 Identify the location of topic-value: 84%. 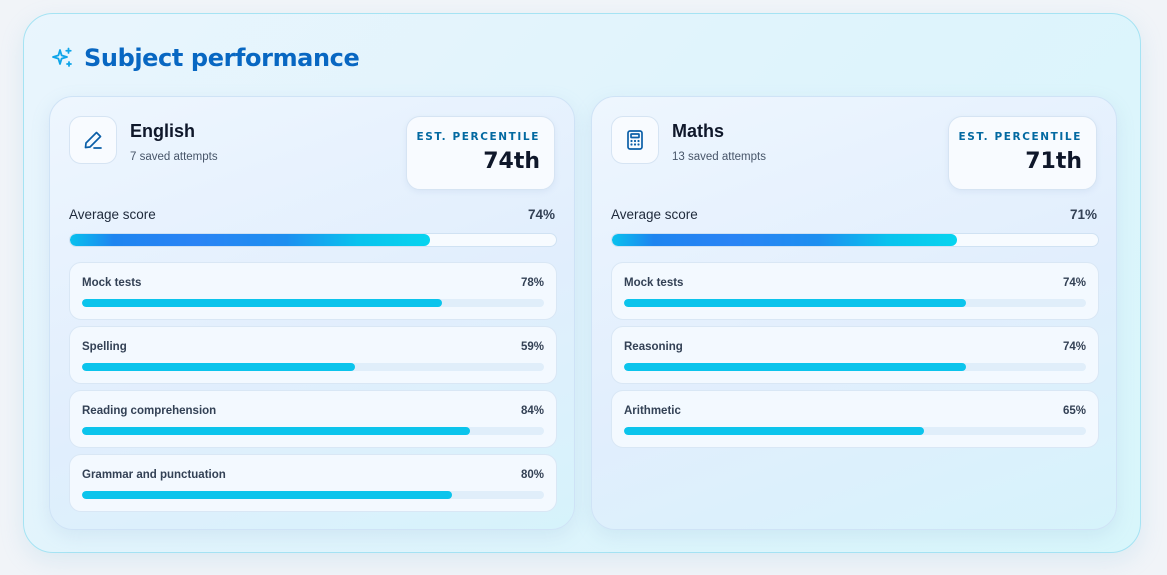
(532, 411).